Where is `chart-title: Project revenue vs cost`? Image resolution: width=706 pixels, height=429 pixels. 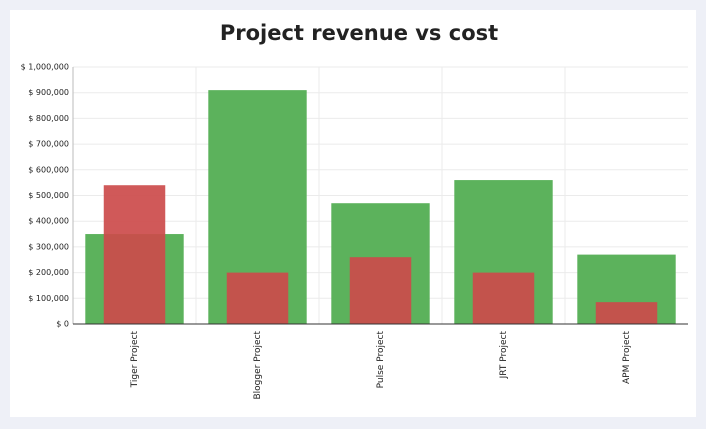 chart-title: Project revenue vs cost is located at coordinates (359, 33).